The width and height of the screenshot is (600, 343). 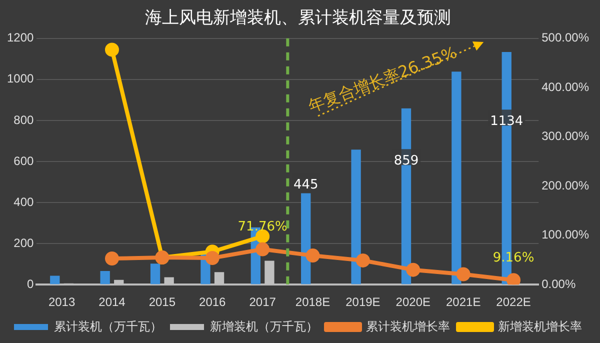 What do you see at coordinates (566, 185) in the screenshot?
I see `y2-tick-label: 200.00%` at bounding box center [566, 185].